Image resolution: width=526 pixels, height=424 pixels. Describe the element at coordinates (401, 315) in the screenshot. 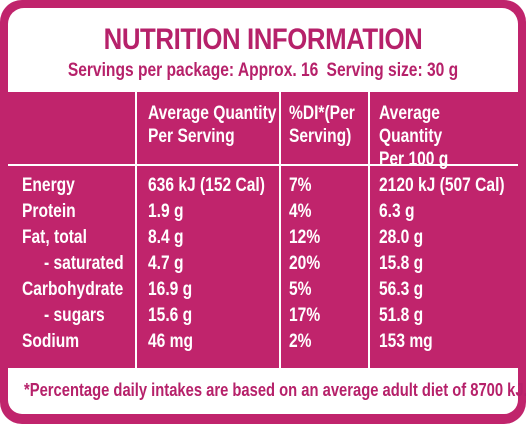

I see `per-100g-value: 51.8 g` at that location.